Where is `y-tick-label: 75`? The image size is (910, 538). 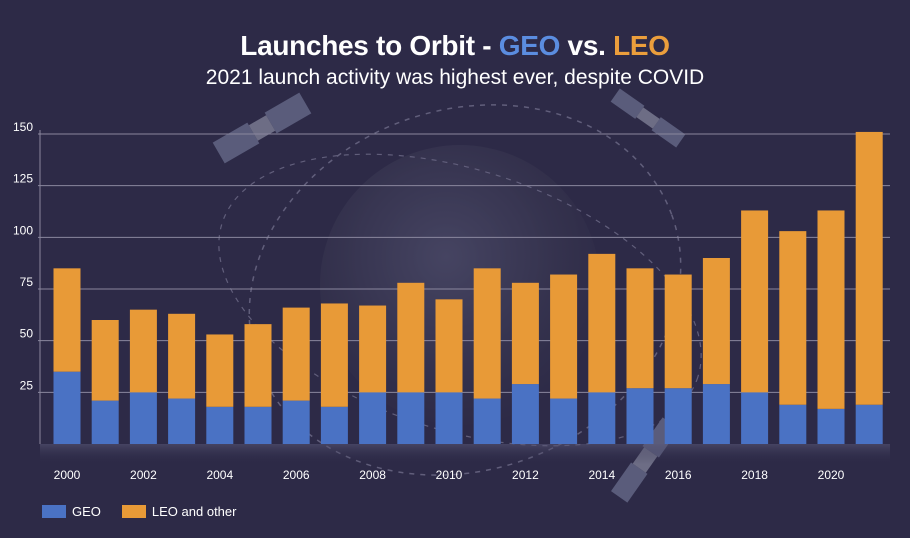
y-tick-label: 75 is located at coordinates (27, 282).